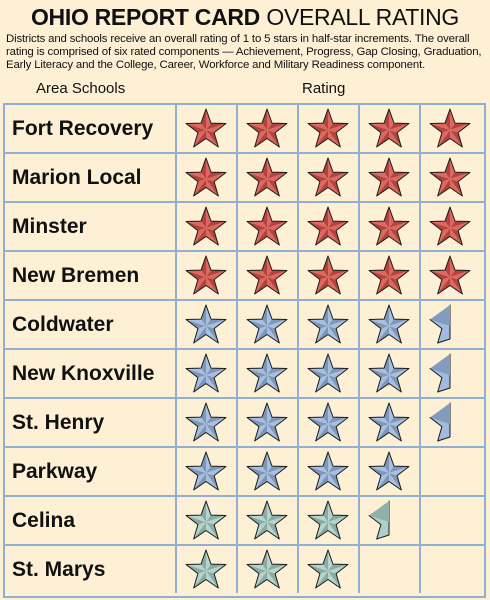 This screenshot has height=600, width=490. What do you see at coordinates (91, 177) in the screenshot?
I see `school-name: Marion Local` at bounding box center [91, 177].